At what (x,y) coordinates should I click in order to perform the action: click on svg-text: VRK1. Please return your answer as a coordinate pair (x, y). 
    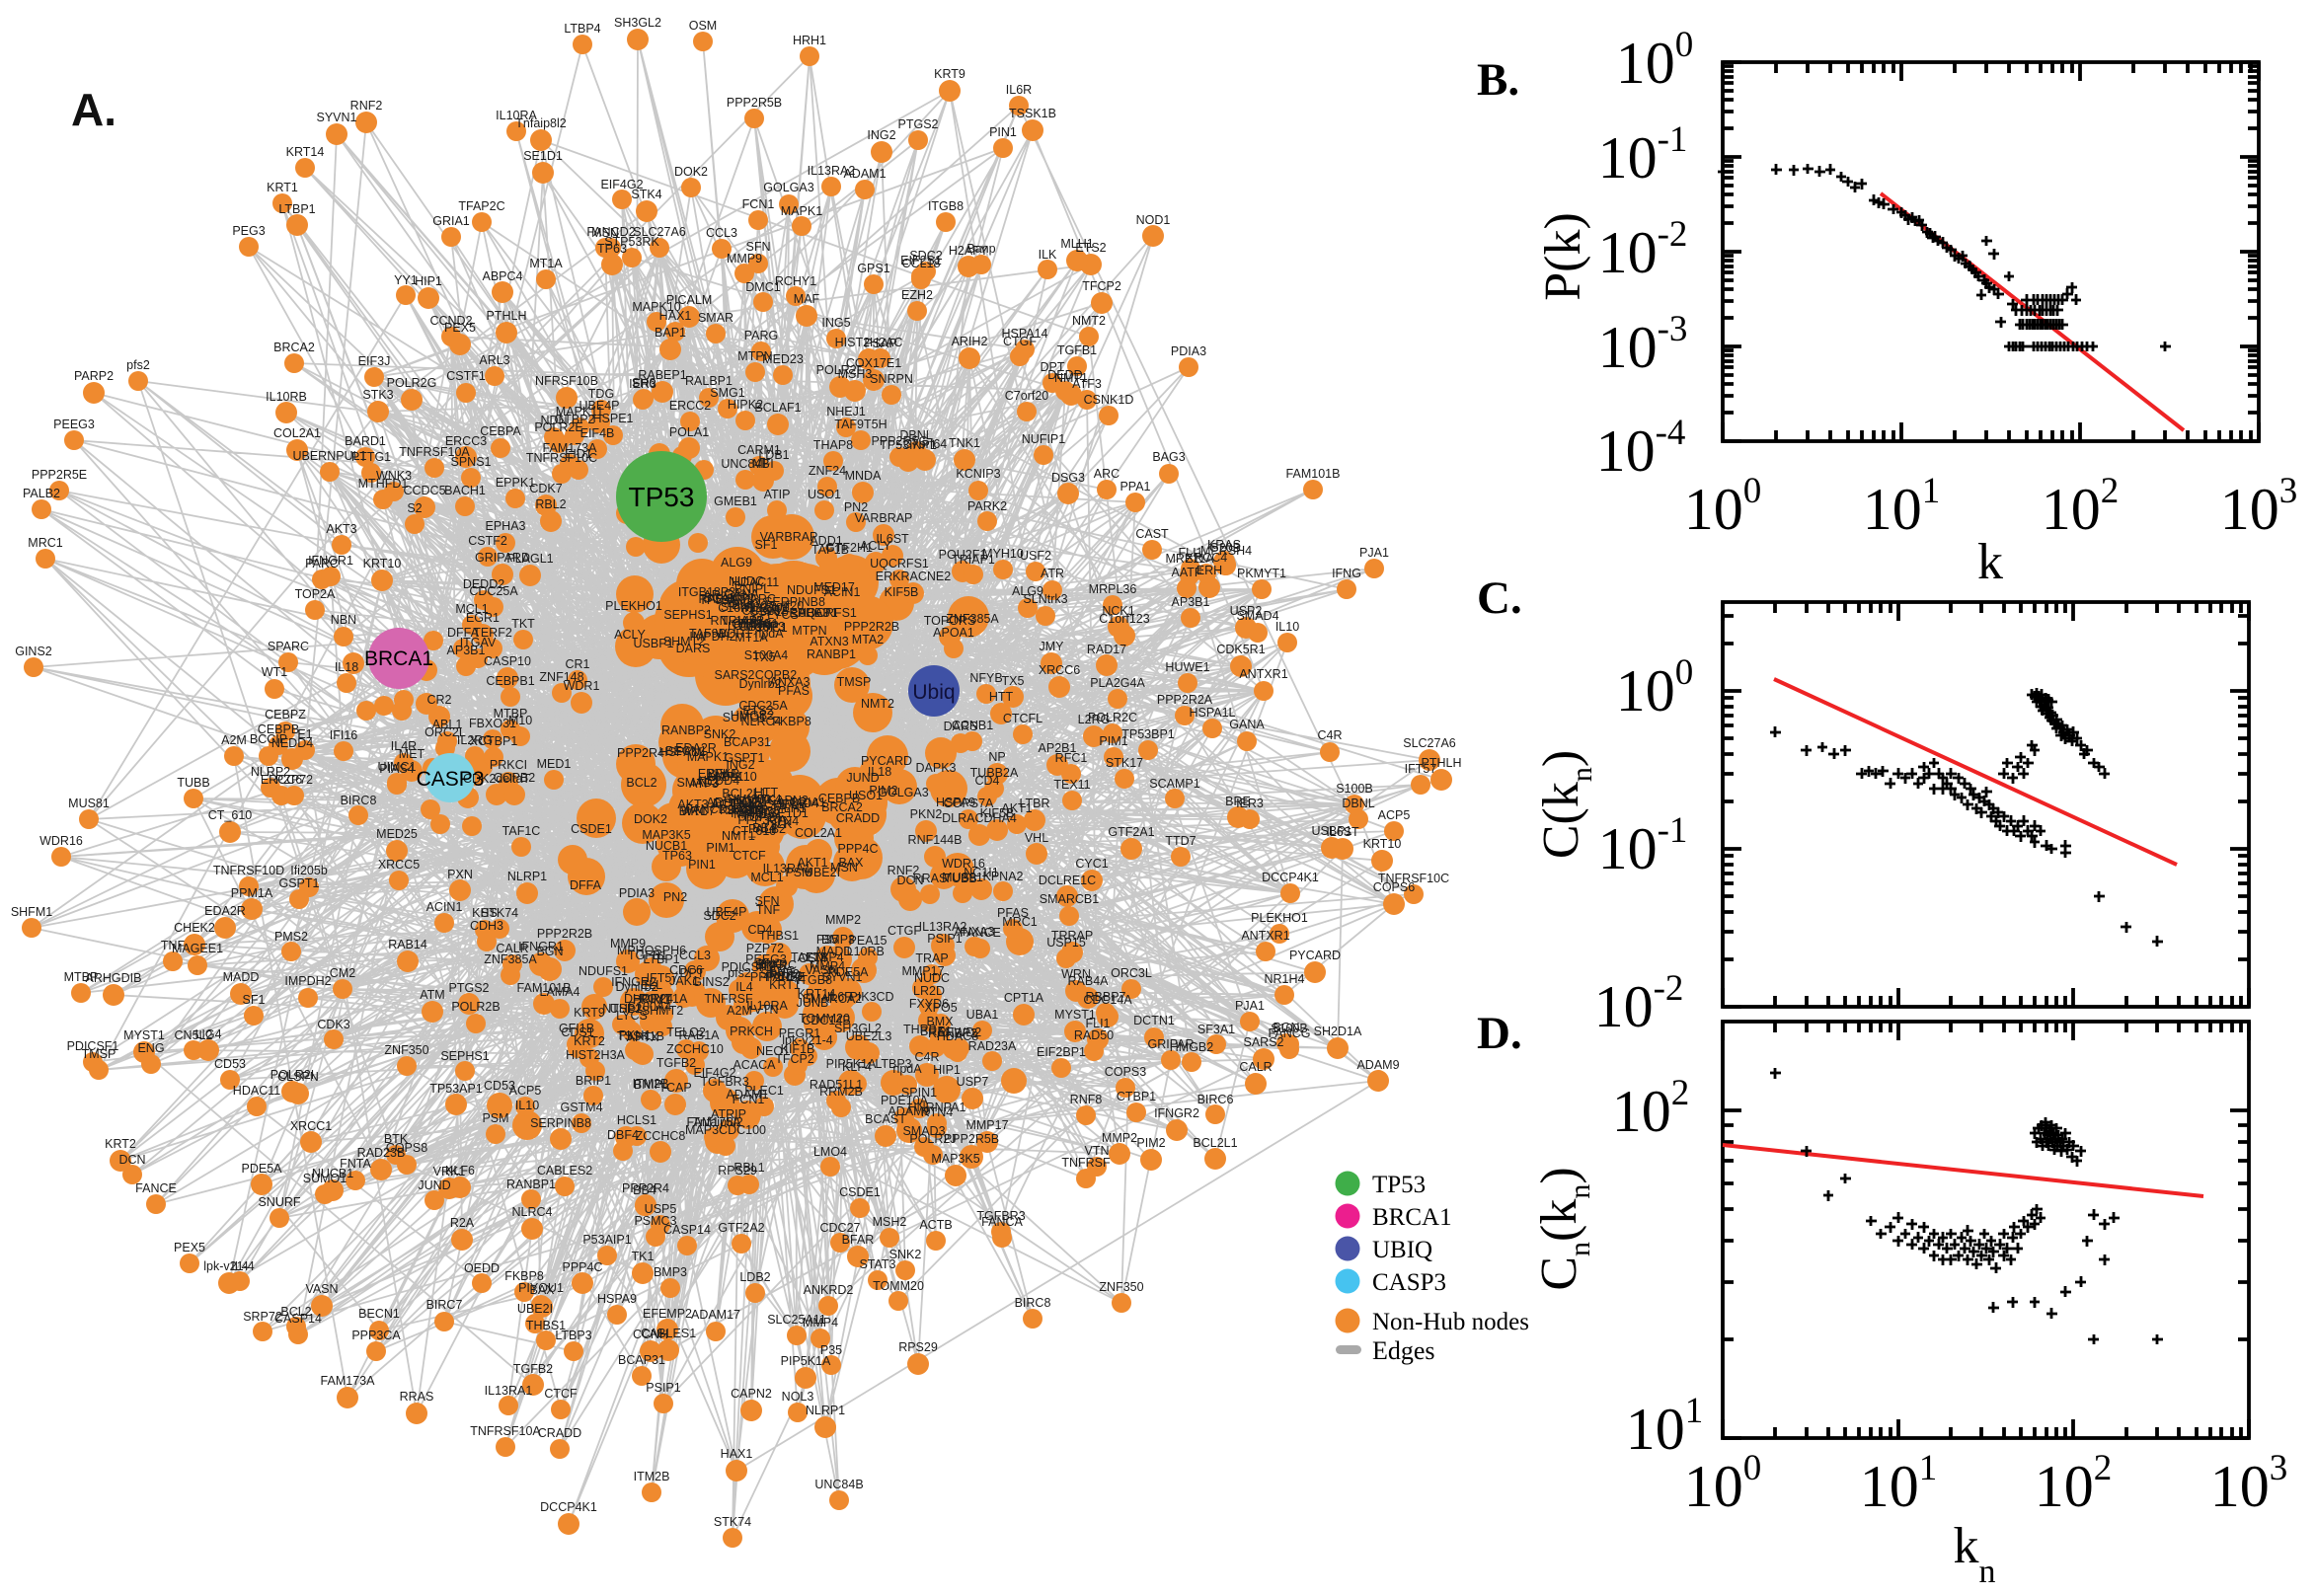
    Looking at the image, I should click on (449, 1171).